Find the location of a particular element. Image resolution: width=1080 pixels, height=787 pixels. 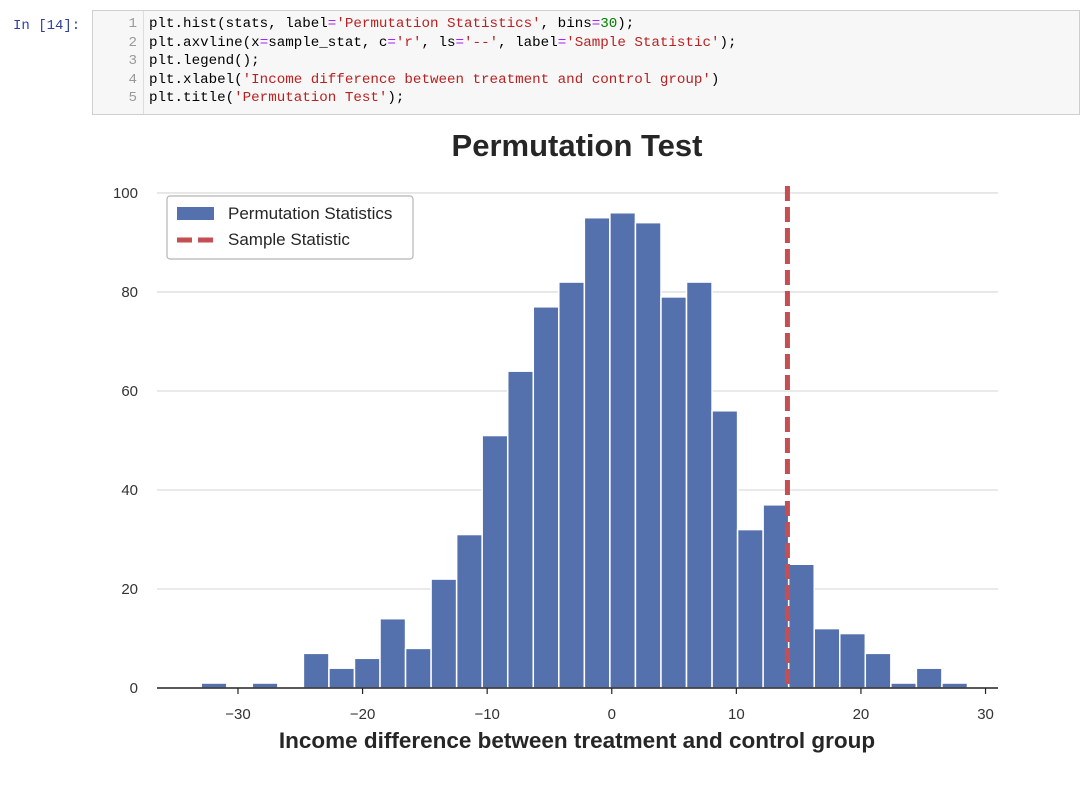

code-token: plt.xlabel( is located at coordinates (196, 79).